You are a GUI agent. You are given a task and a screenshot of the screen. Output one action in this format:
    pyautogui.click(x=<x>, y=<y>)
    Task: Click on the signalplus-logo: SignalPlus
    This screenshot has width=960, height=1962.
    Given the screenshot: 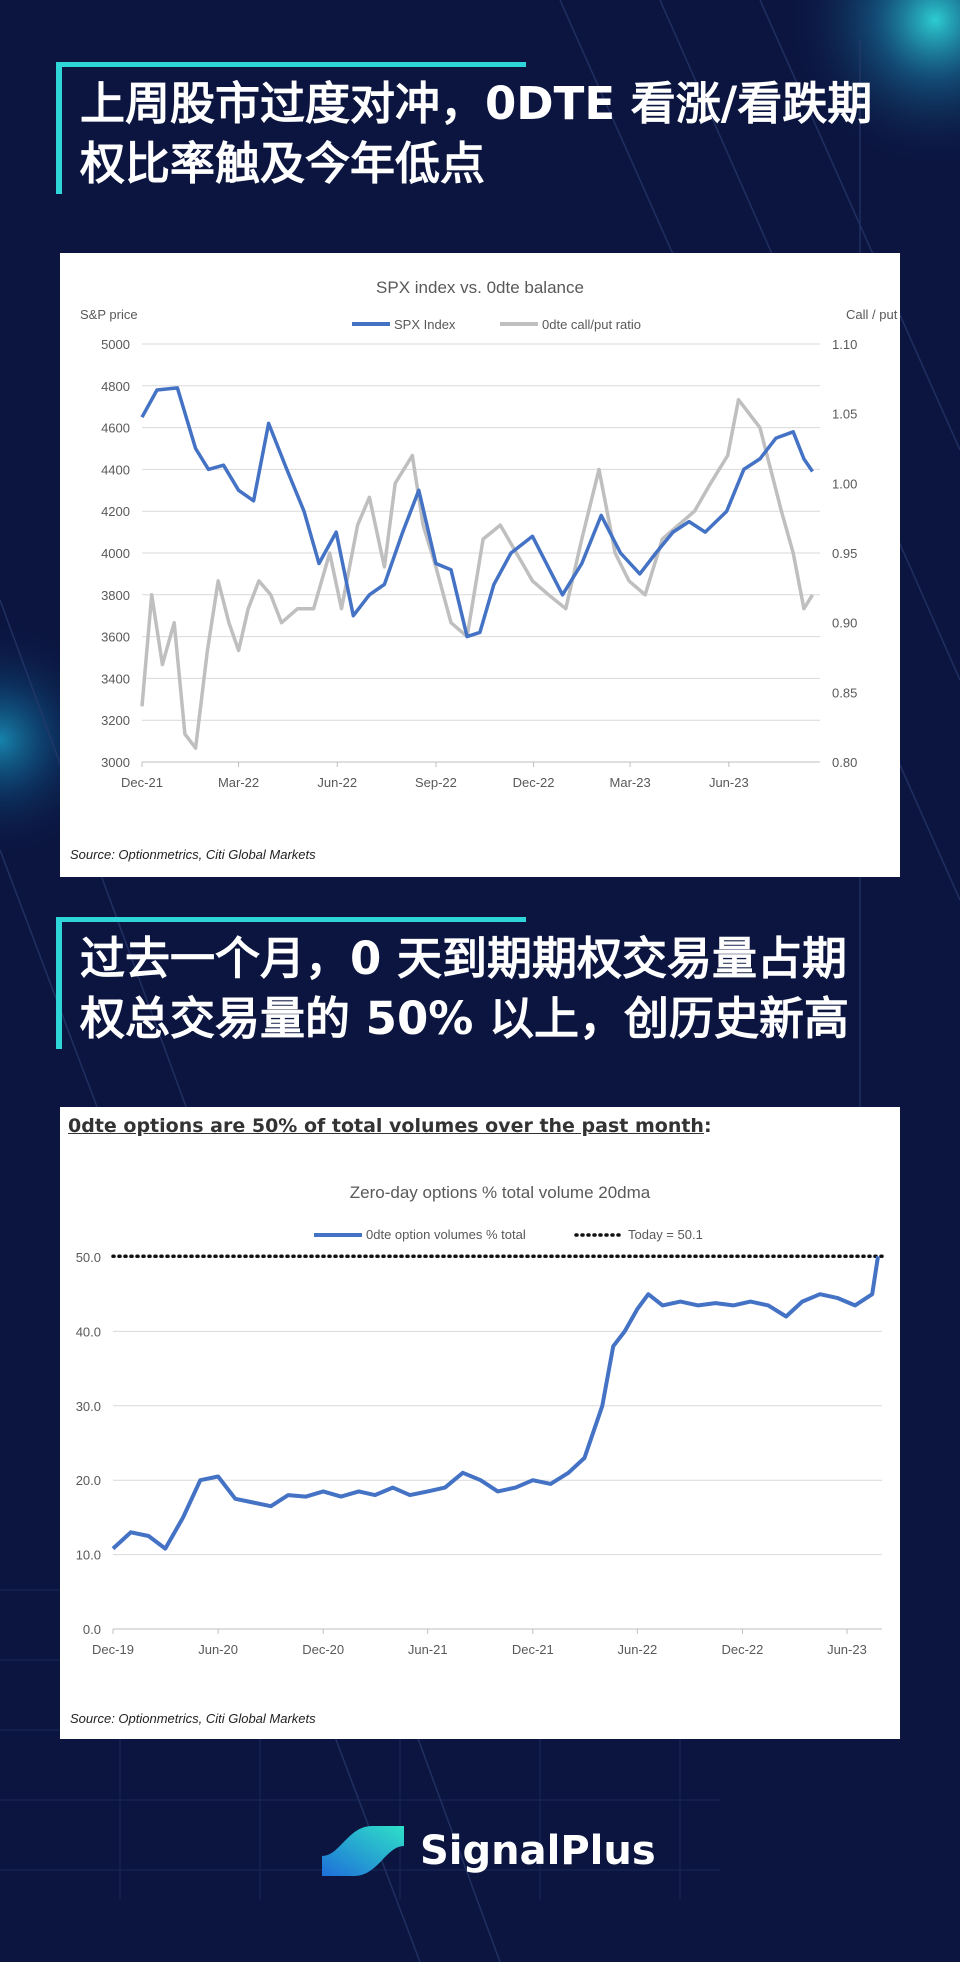 What is the action you would take?
    pyautogui.click(x=490, y=1853)
    